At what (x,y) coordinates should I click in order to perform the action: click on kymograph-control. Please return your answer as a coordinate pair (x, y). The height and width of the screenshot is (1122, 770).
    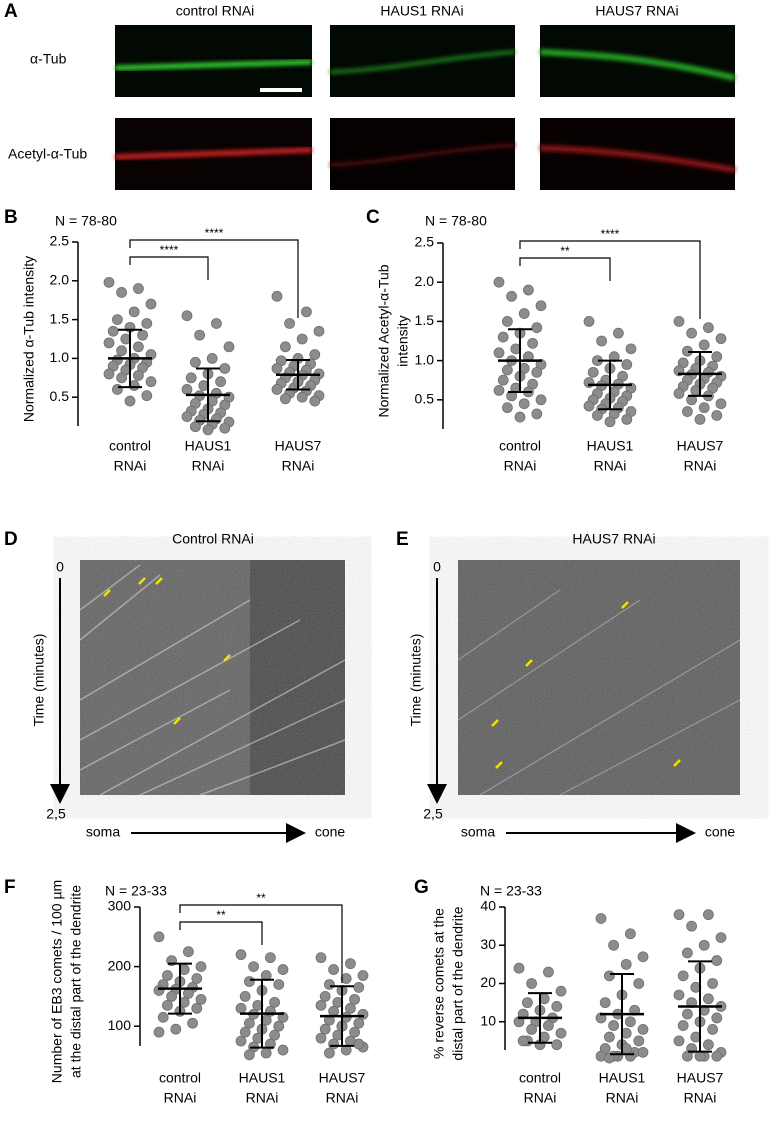
    Looking at the image, I should click on (212, 678).